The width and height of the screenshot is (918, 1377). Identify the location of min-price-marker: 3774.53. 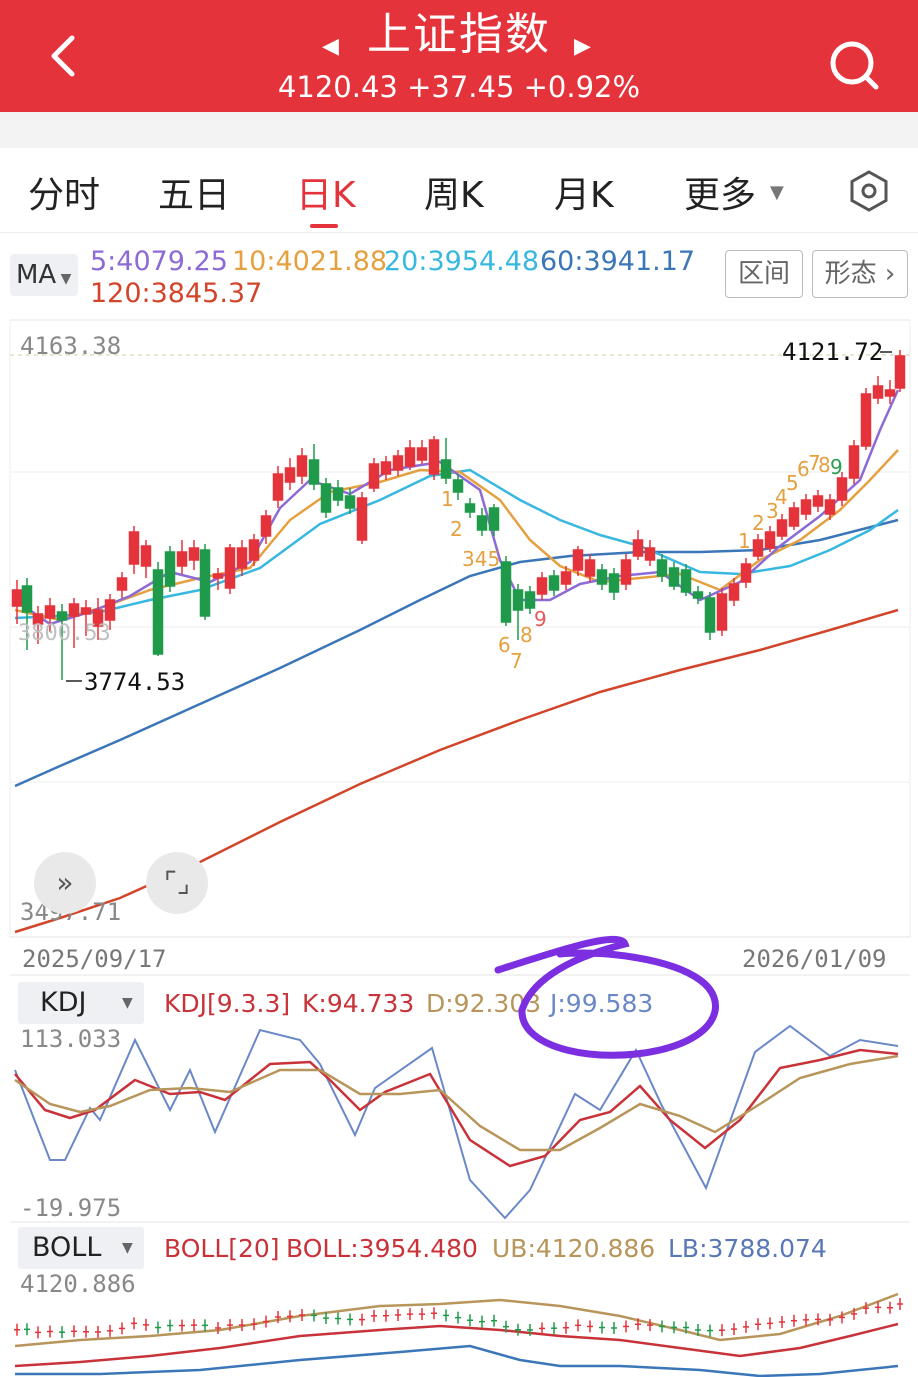
(134, 682).